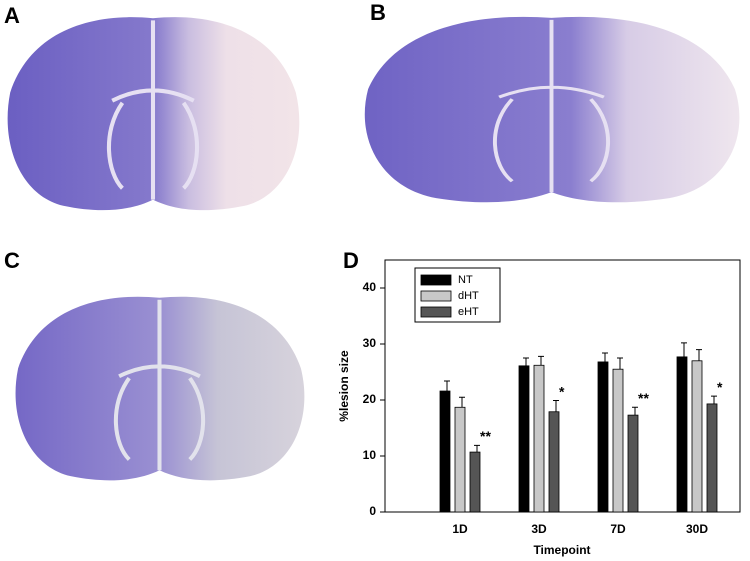  Describe the element at coordinates (370, 287) in the screenshot. I see `y-tick-label: 40` at that location.